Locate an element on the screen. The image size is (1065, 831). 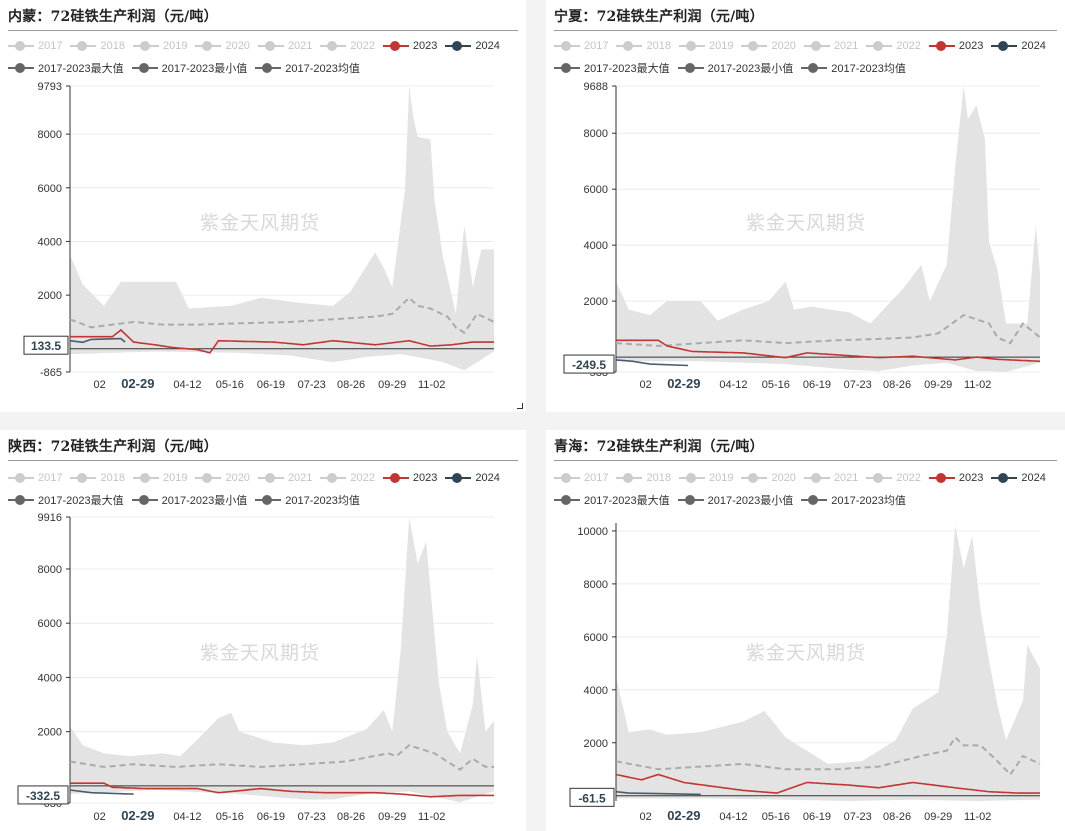
axis-pointer-box is located at coordinates (592, 797).